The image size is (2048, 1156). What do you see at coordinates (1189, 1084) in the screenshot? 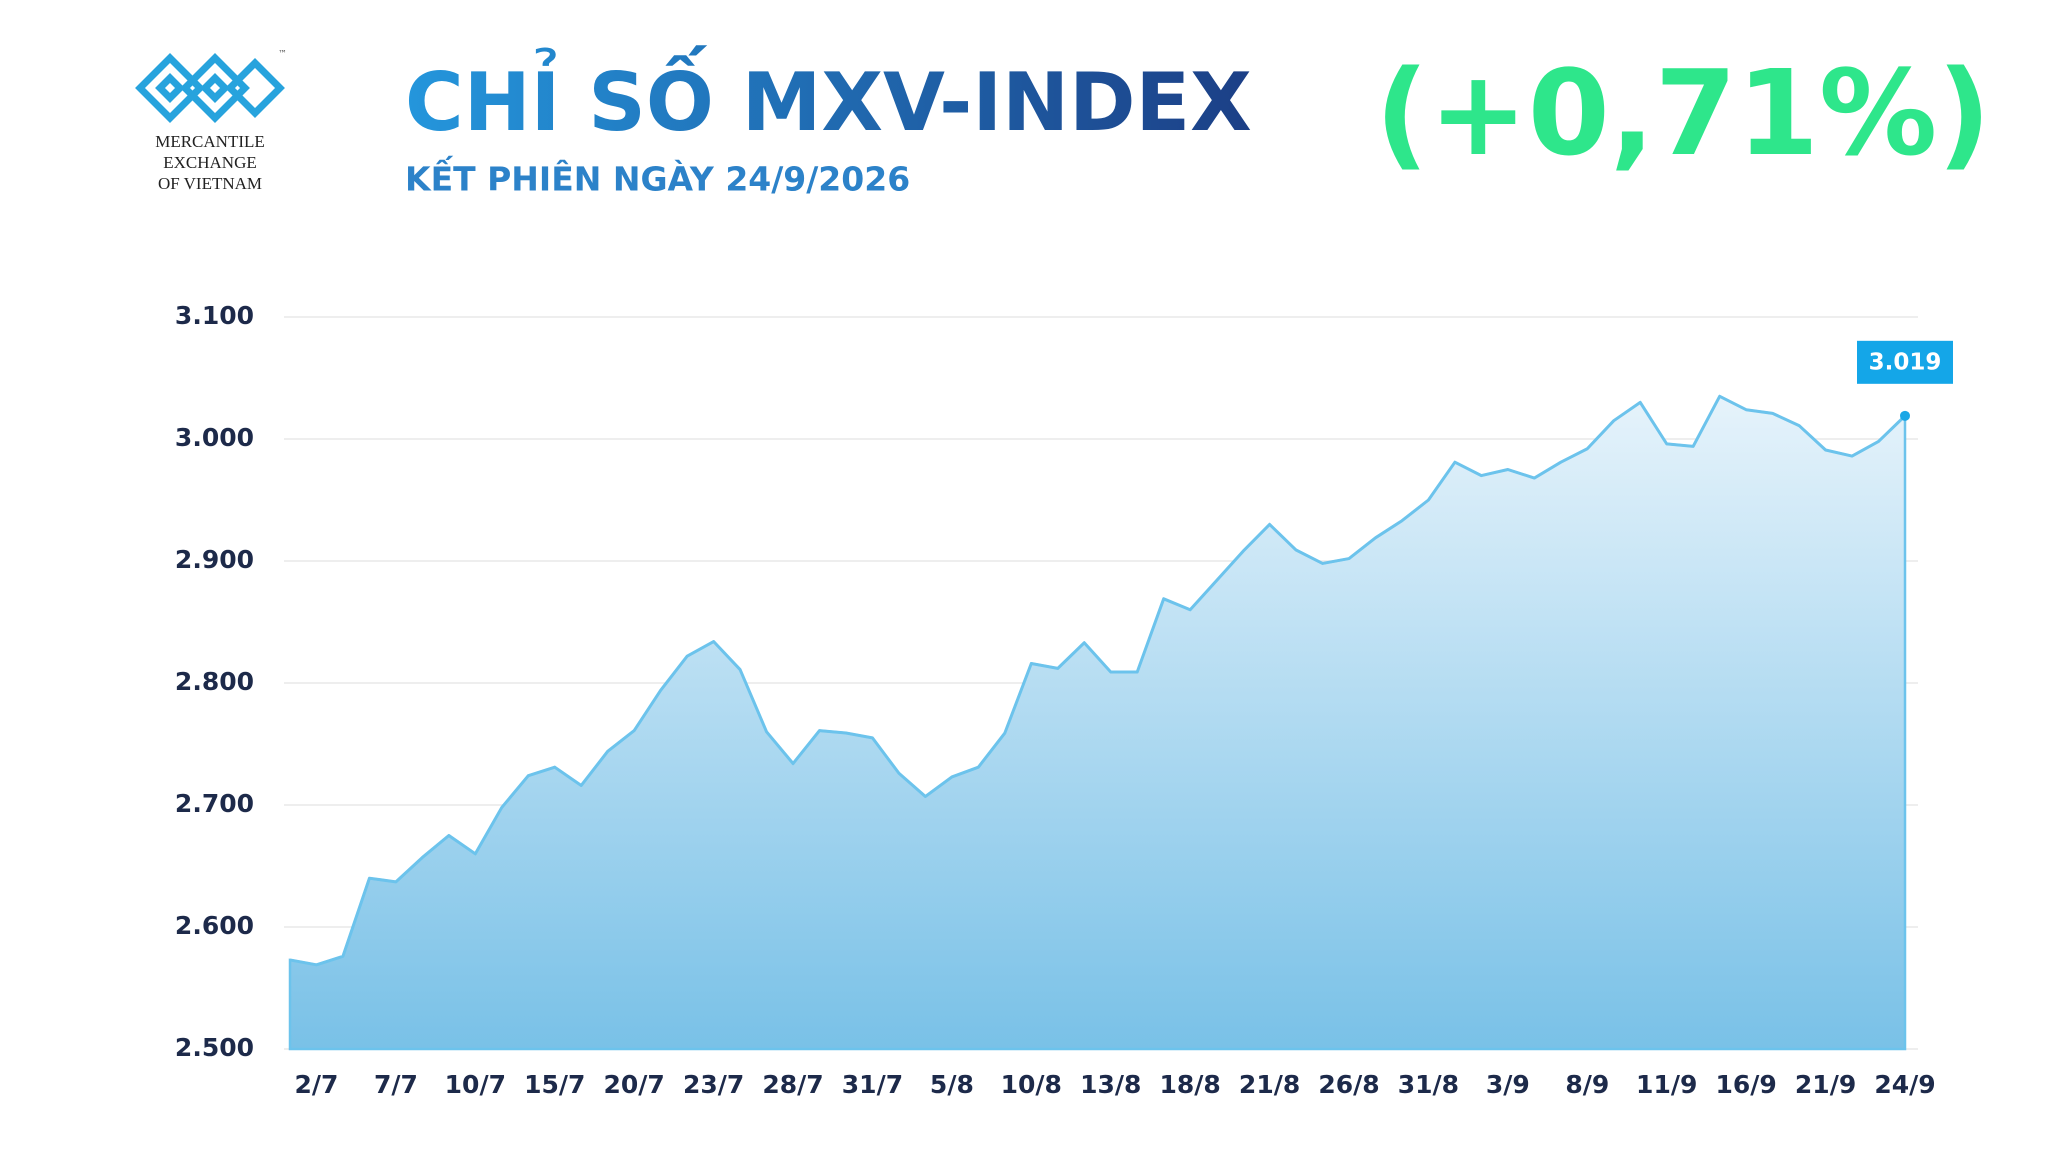
I see `x-tick-label: 18/8` at bounding box center [1189, 1084].